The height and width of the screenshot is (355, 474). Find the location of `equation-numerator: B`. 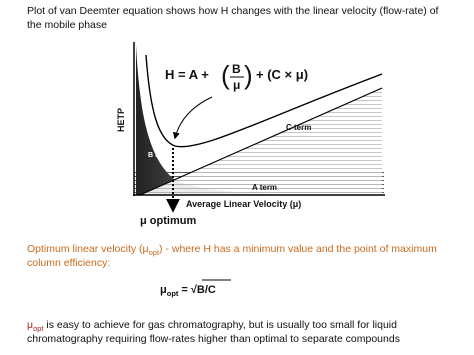

equation-numerator: B is located at coordinates (236, 69).